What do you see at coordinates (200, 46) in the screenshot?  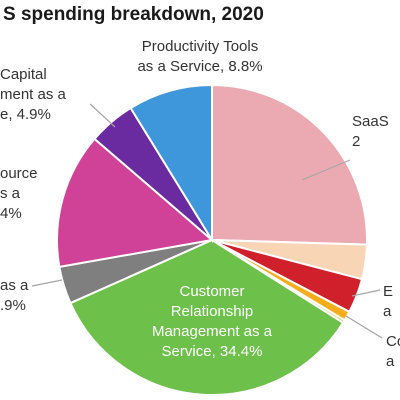 I see `slice-label-line: Productivity Tools` at bounding box center [200, 46].